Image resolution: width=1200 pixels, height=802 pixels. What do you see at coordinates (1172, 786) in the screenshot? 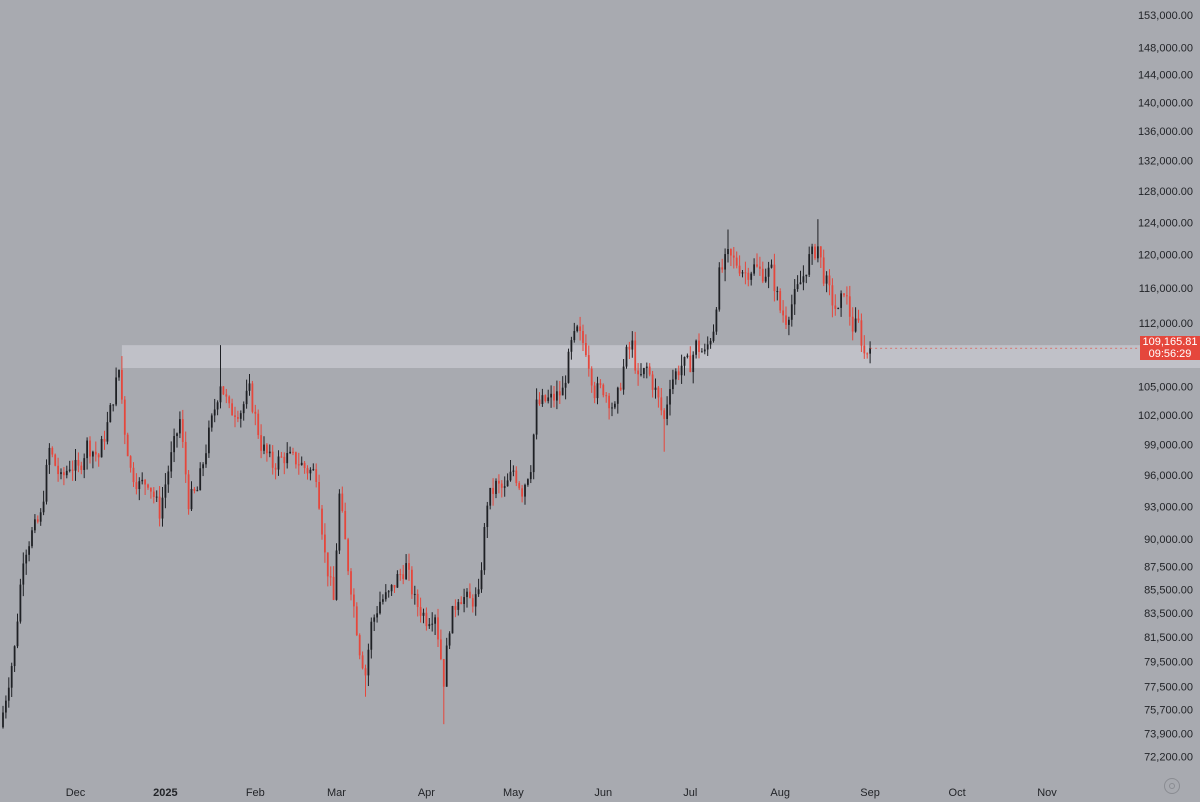
I see `chart-settings-icon` at bounding box center [1172, 786].